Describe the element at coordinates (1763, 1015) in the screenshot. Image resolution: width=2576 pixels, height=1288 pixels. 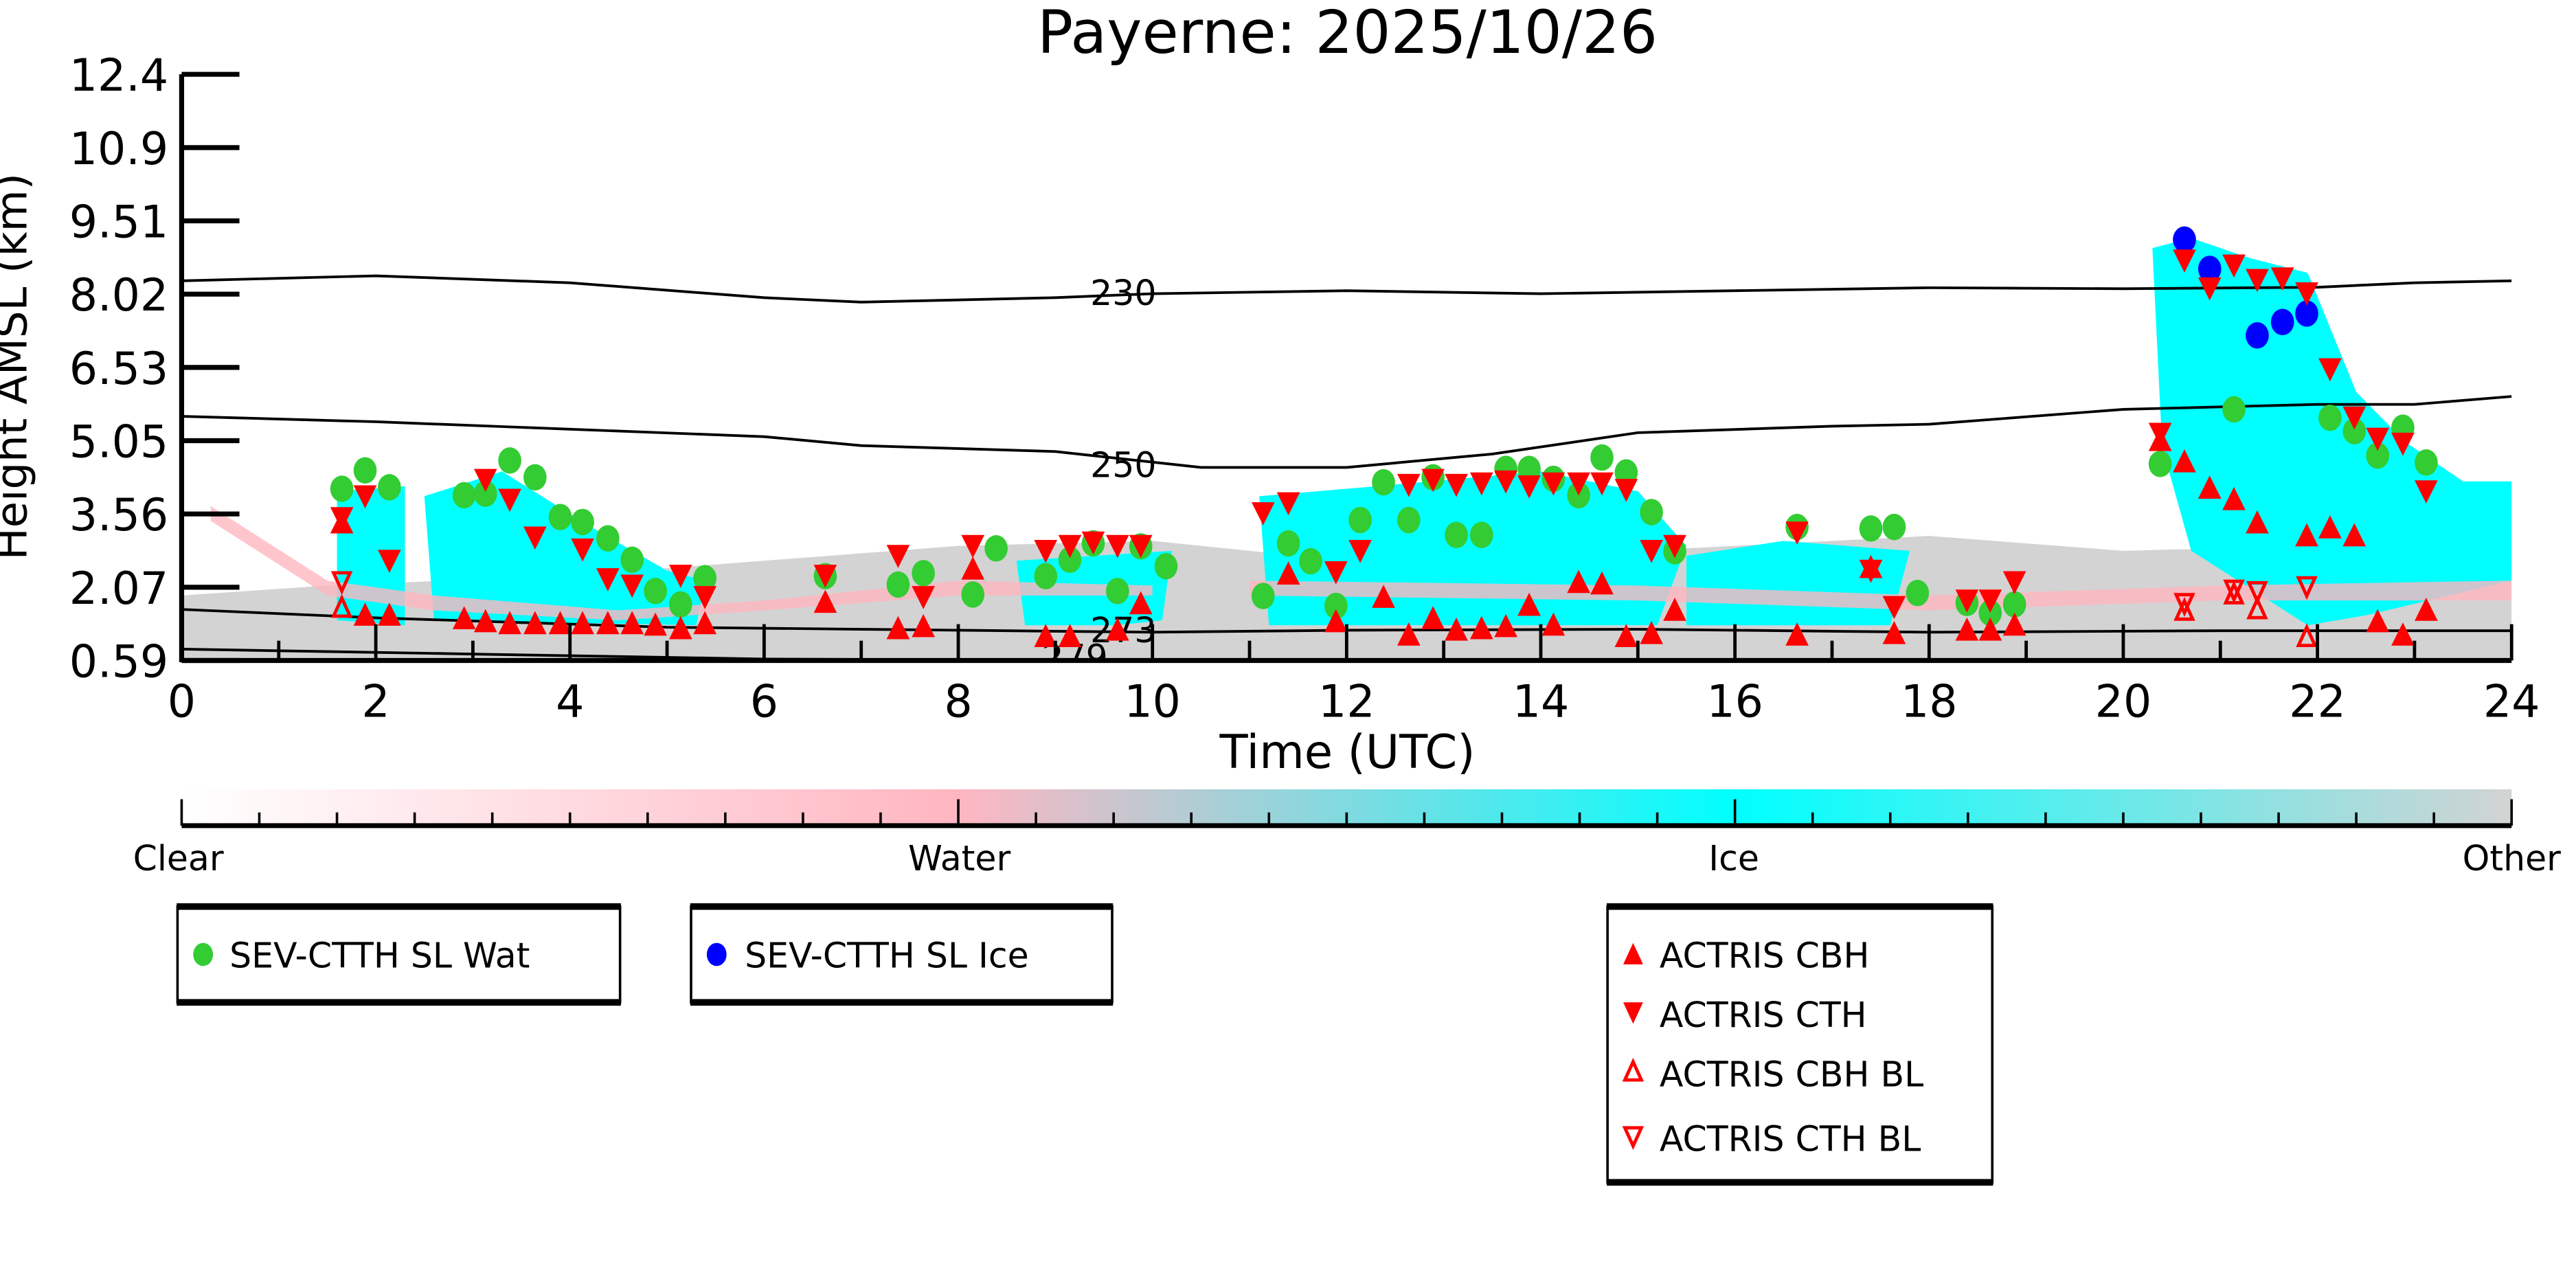
I see `legend-label: ACTRIS CTH` at that location.